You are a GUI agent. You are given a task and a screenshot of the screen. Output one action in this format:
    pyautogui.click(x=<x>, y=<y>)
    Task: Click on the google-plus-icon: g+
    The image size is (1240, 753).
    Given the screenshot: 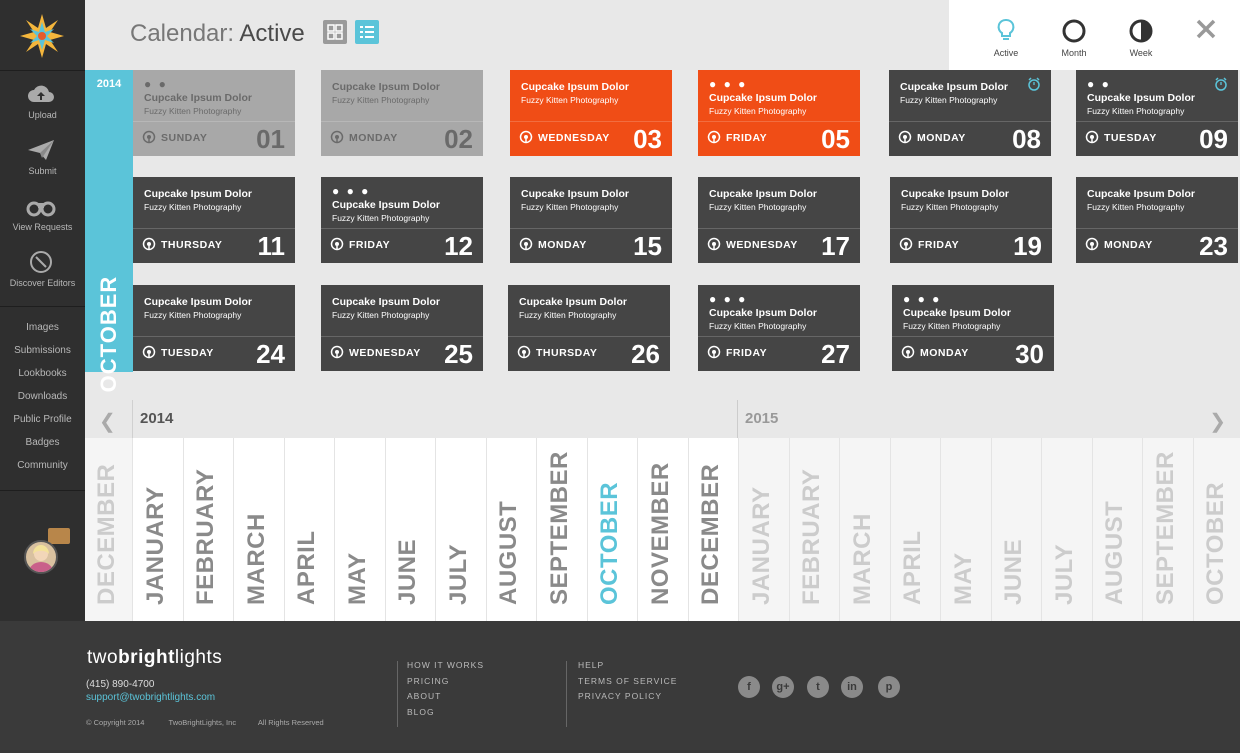 What is the action you would take?
    pyautogui.click(x=783, y=687)
    